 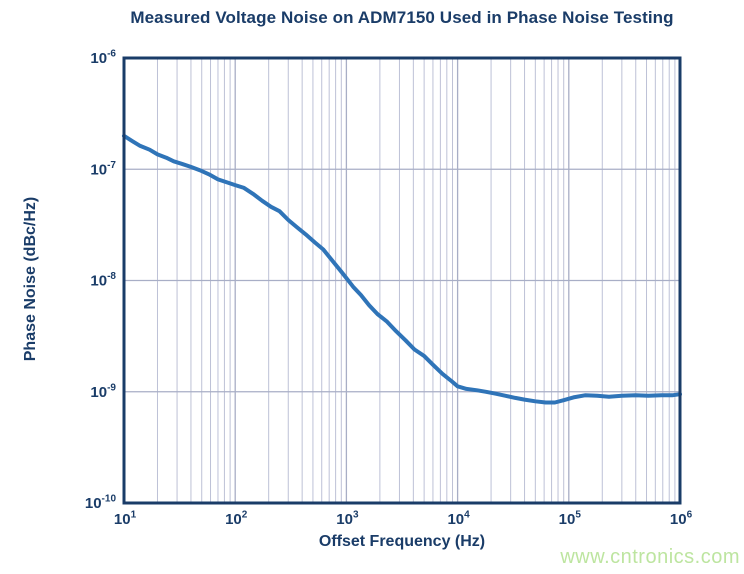 I want to click on y-tick-label: 10⁻⁹, so click(x=103, y=391).